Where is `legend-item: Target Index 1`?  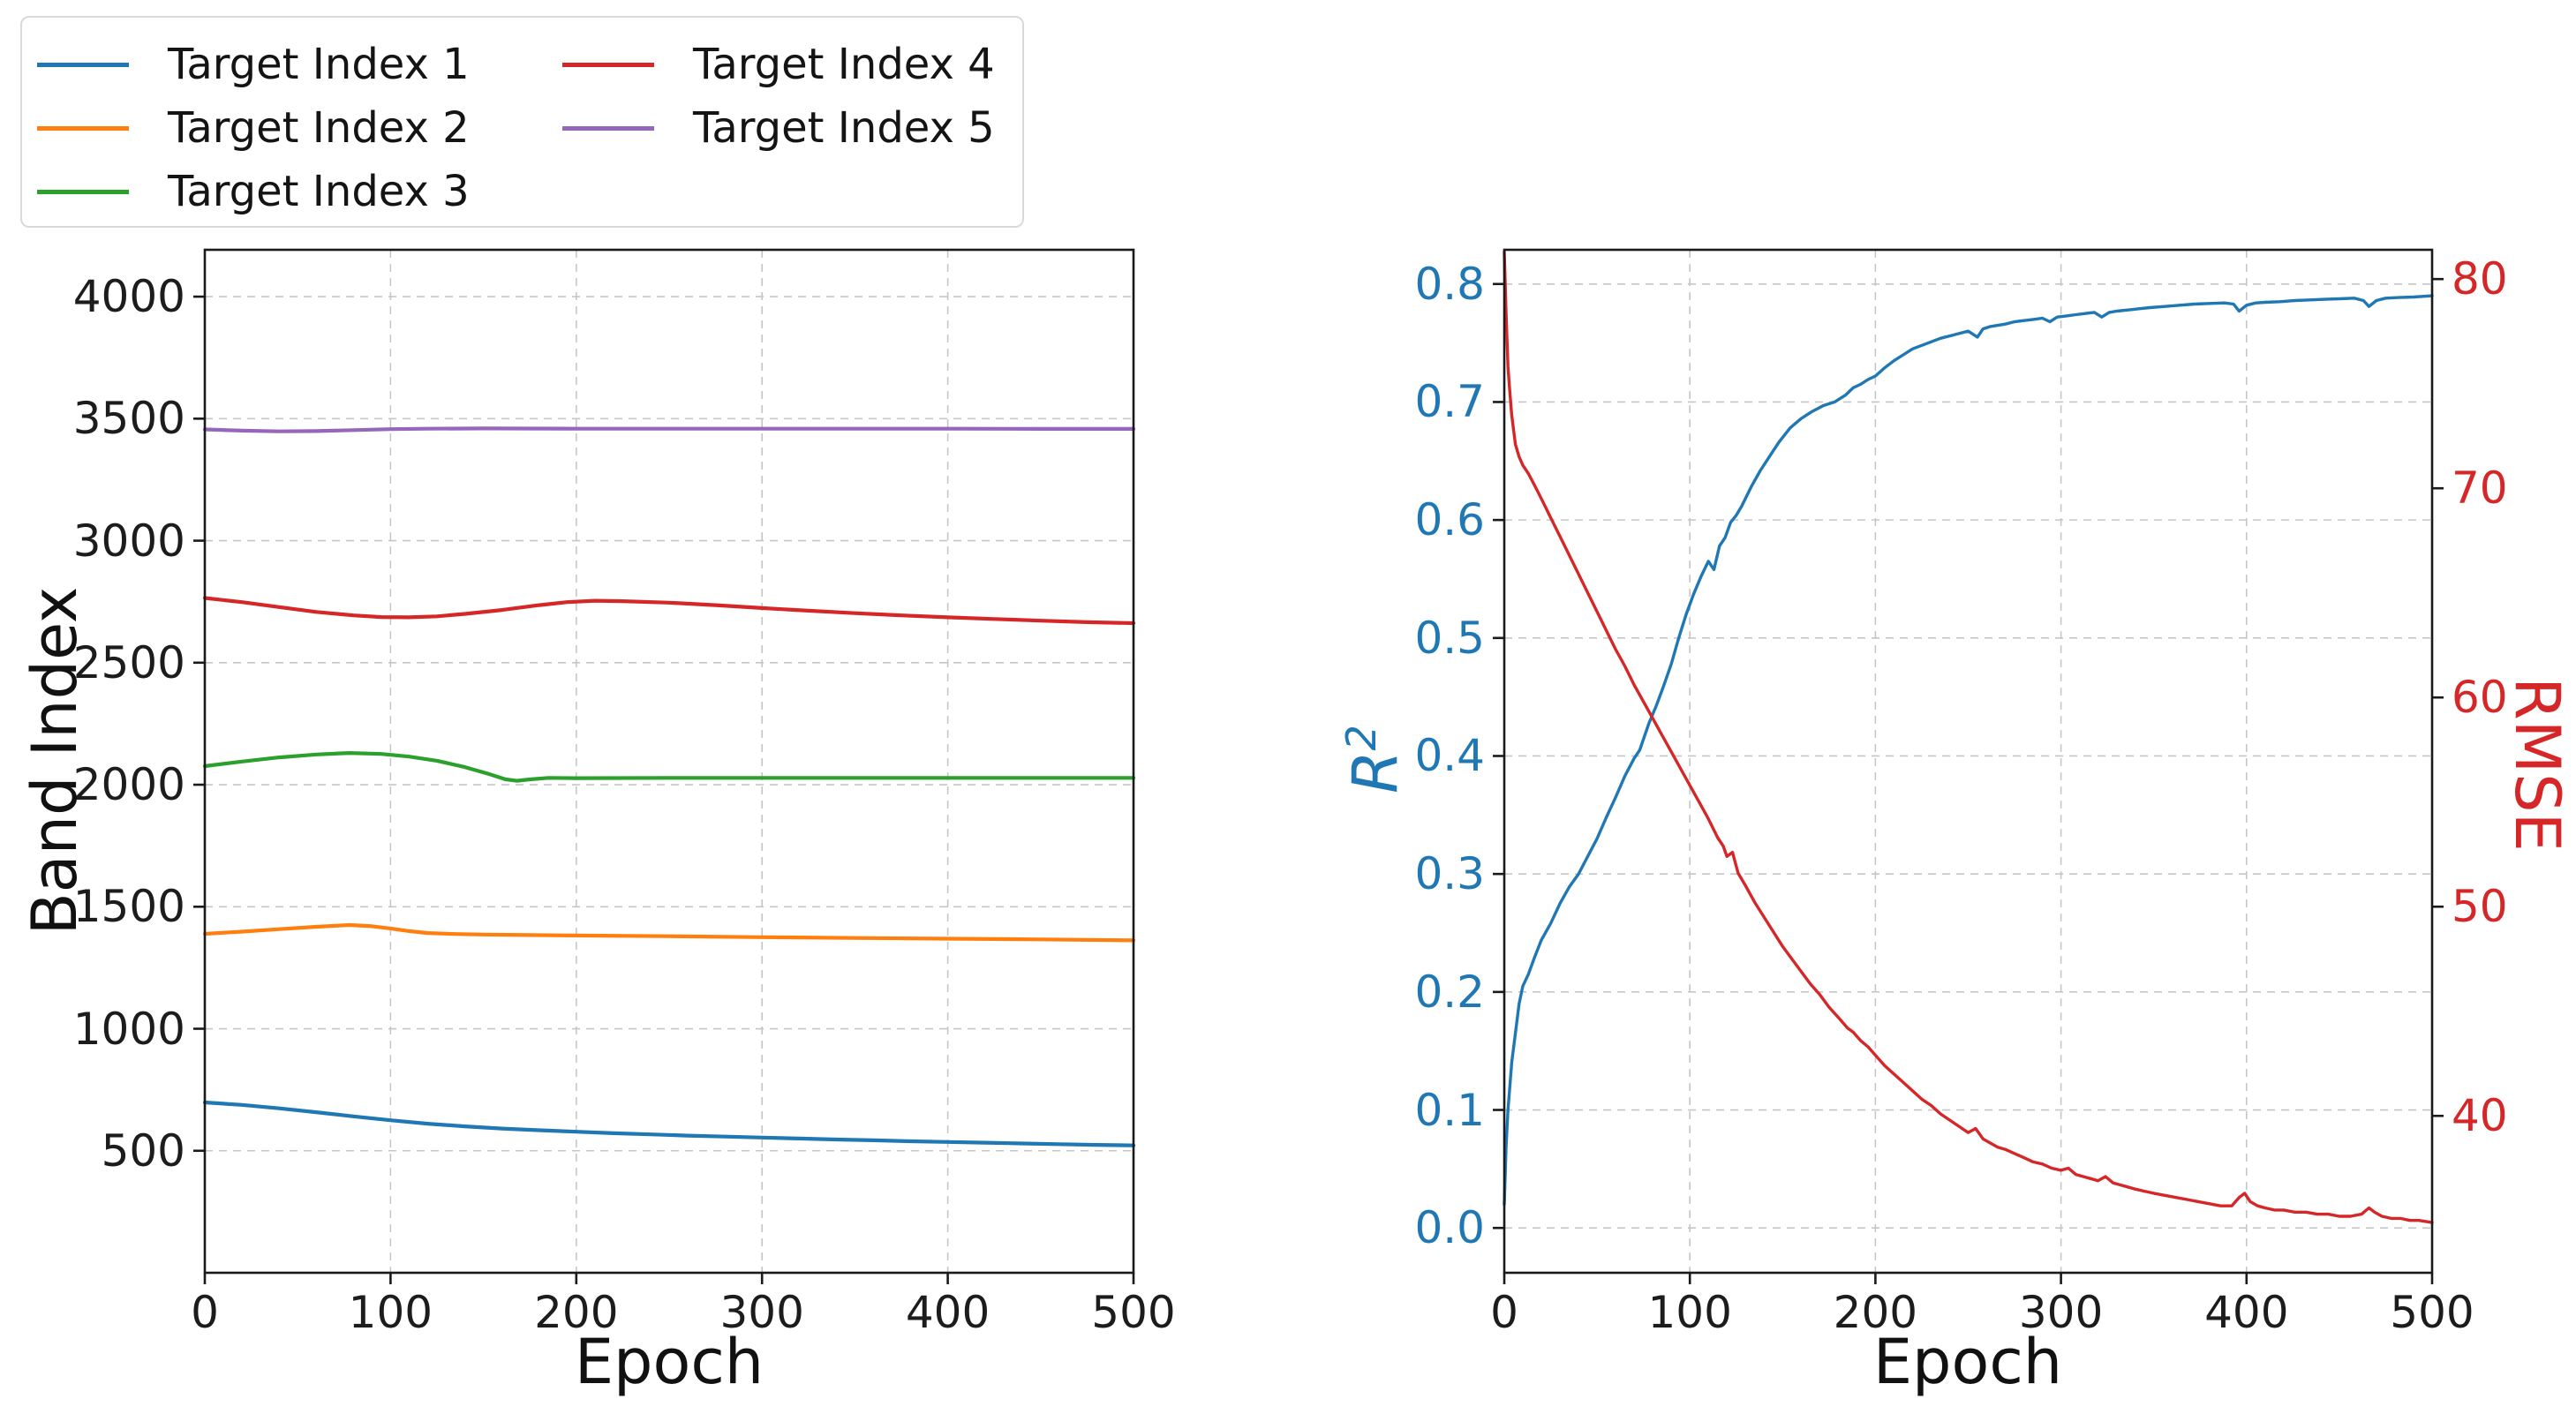 legend-item: Target Index 1 is located at coordinates (300, 64).